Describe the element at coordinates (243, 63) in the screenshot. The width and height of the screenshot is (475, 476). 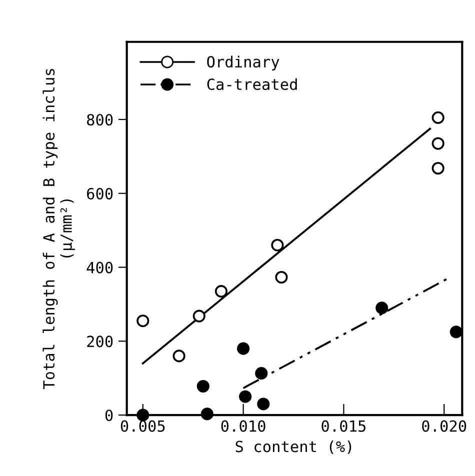
I see `legend-label: Ordinary` at that location.